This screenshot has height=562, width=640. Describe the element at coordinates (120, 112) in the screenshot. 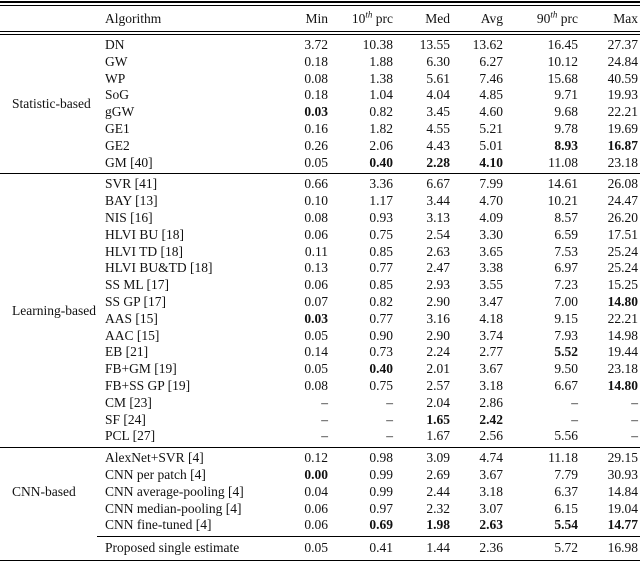

I see `algorithm-name: gGW` at that location.